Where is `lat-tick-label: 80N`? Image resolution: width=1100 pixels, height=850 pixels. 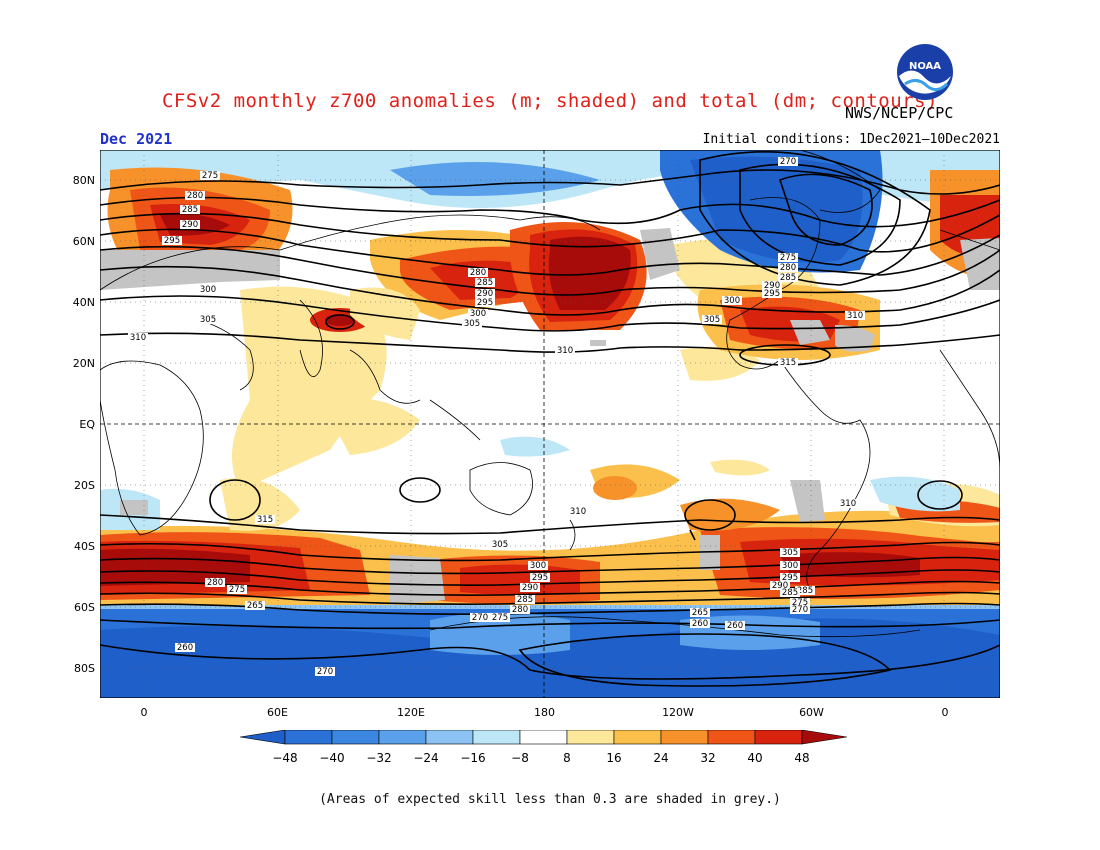 lat-tick-label: 80N is located at coordinates (84, 180).